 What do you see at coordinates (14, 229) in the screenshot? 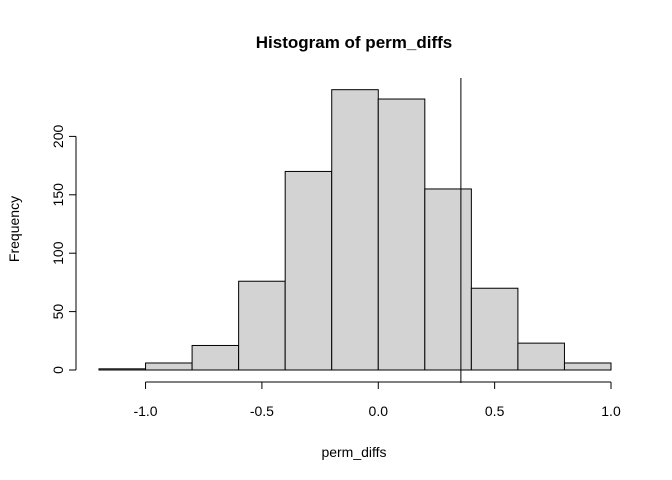
I see `y-axis-label: Frequency` at bounding box center [14, 229].